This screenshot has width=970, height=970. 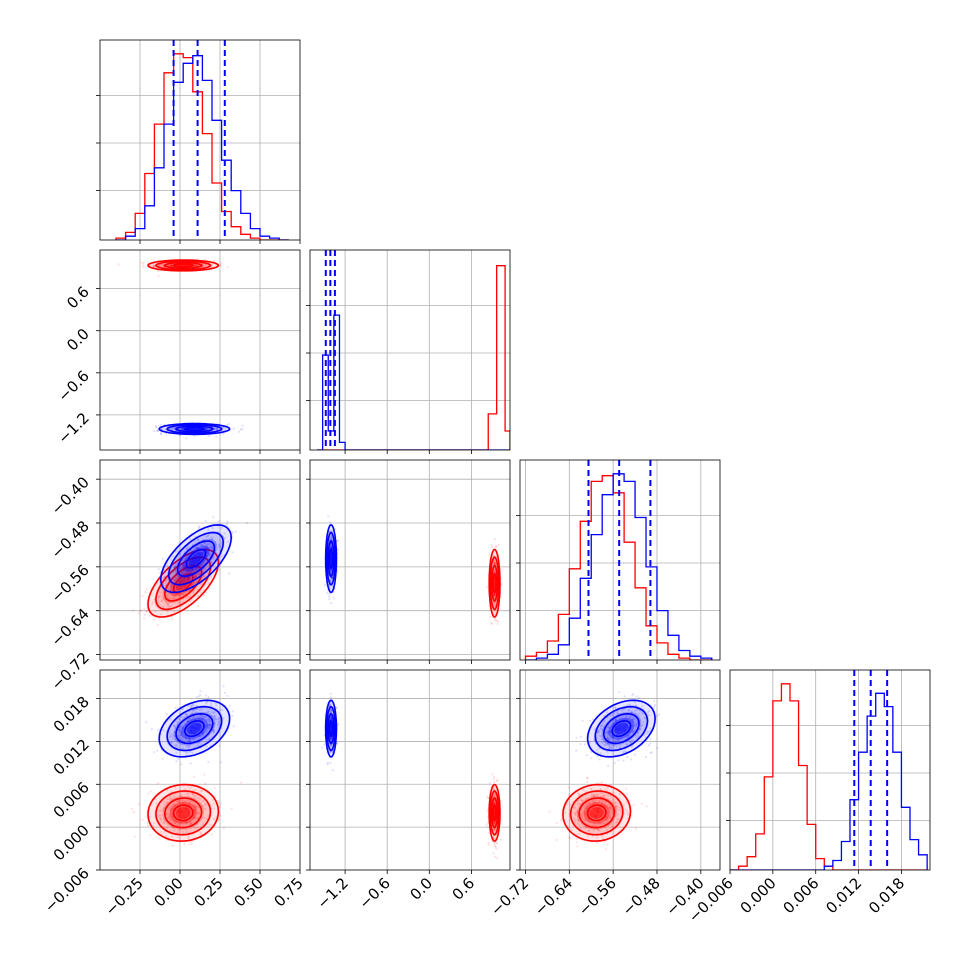 I want to click on y-tick-label: −0.56, so click(x=70, y=583).